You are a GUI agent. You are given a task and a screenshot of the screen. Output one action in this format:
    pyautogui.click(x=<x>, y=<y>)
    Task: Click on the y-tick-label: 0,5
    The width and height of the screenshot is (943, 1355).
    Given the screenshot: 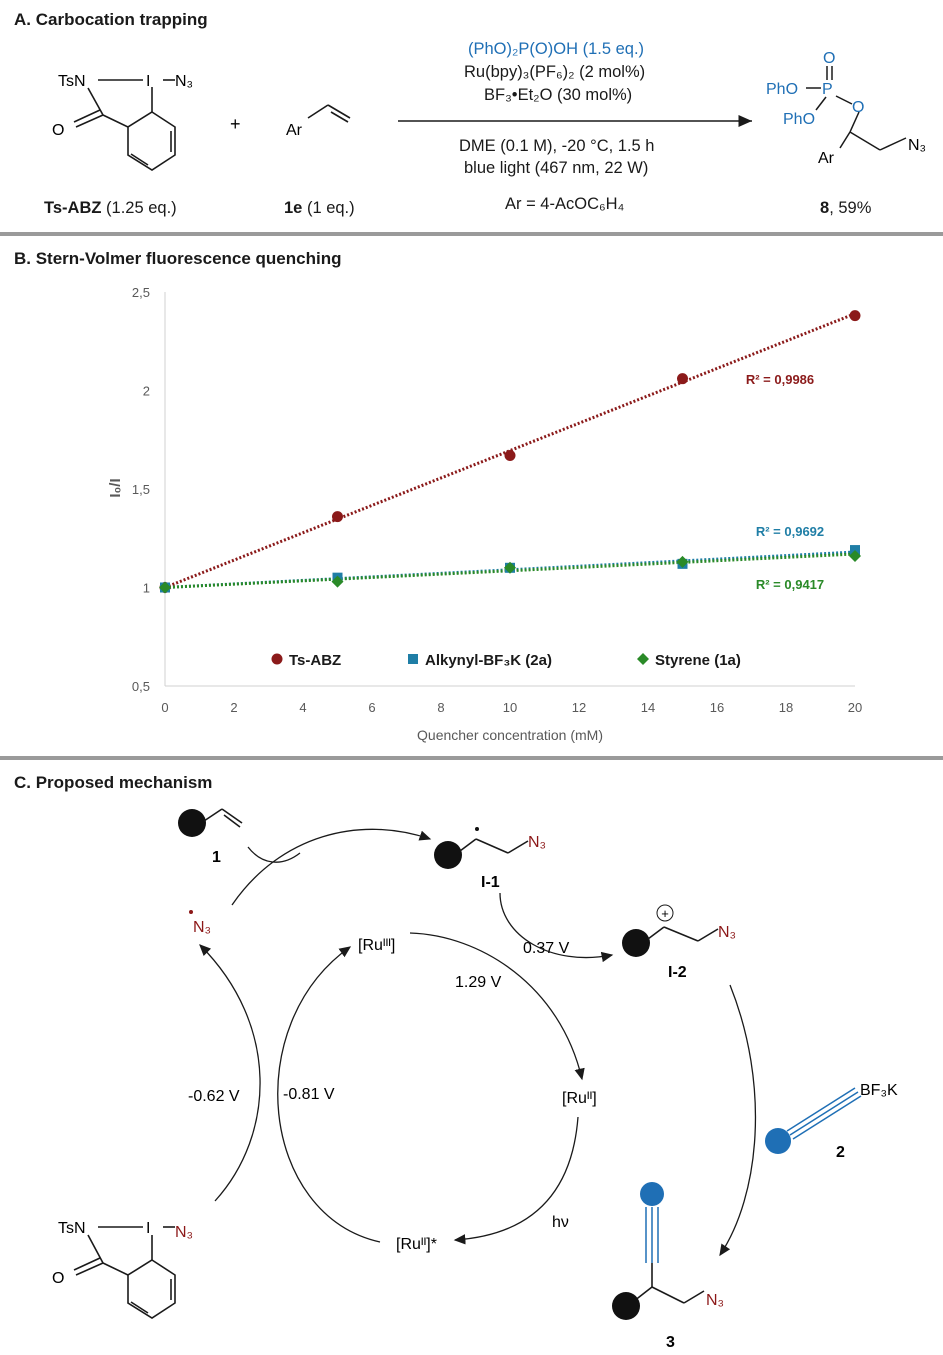 What is the action you would take?
    pyautogui.click(x=141, y=686)
    